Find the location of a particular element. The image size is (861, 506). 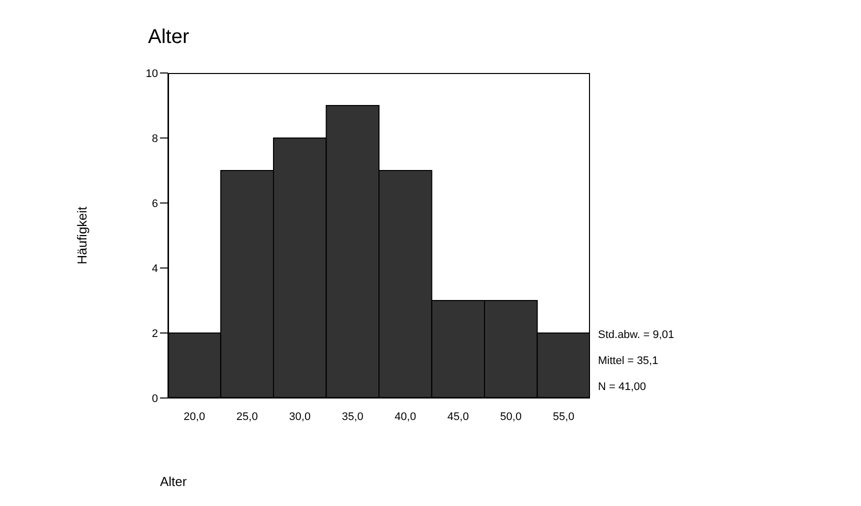

y-tick-label: 6 is located at coordinates (155, 204).